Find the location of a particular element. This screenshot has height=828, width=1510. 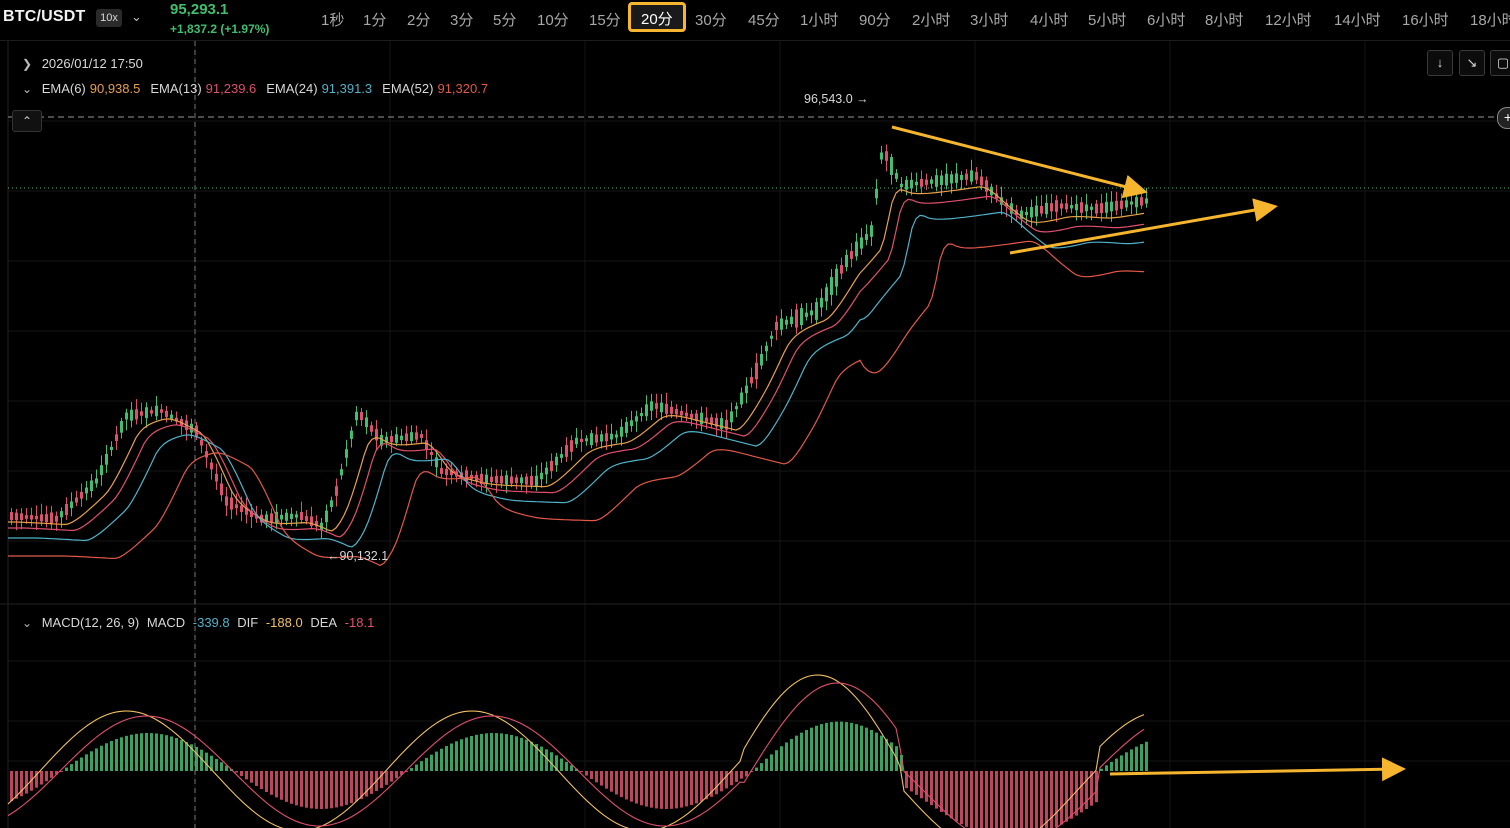

arrow-down-icon: ↓ is located at coordinates (1440, 63).